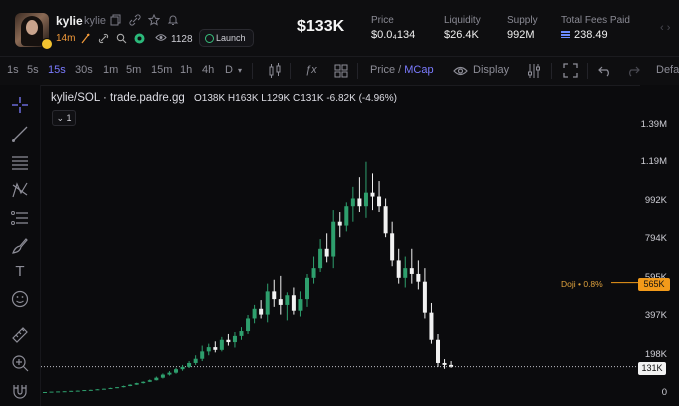 The width and height of the screenshot is (679, 406). I want to click on templates-icon, so click(341, 73).